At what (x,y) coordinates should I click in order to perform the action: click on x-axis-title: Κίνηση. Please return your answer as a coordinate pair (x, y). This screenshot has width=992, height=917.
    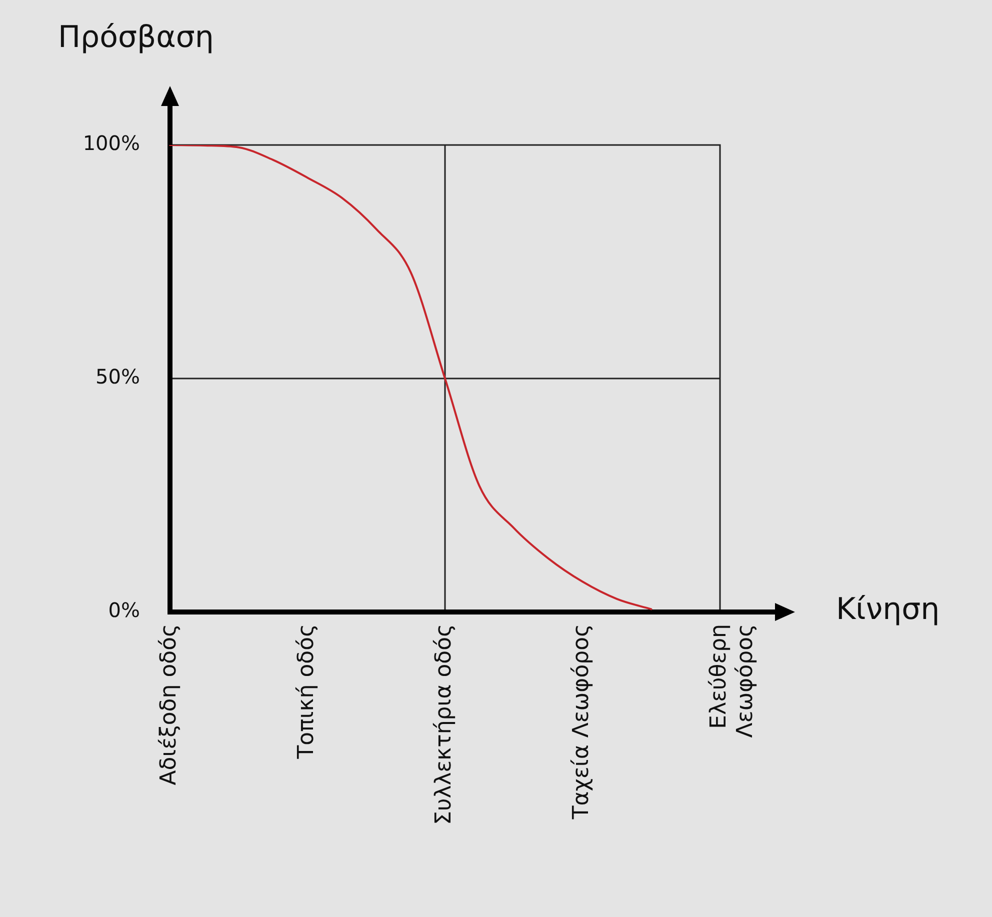
    Looking at the image, I should click on (888, 609).